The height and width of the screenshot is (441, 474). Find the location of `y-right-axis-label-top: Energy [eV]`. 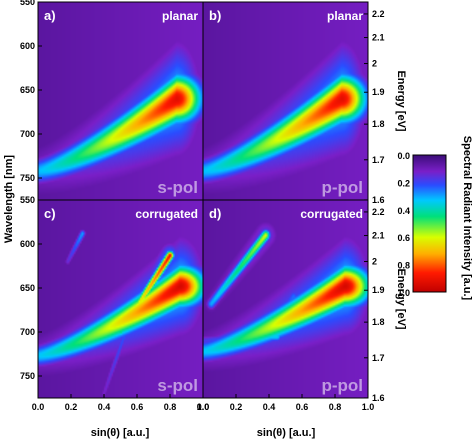

y-right-axis-label-top: Energy [eV] is located at coordinates (401, 100).